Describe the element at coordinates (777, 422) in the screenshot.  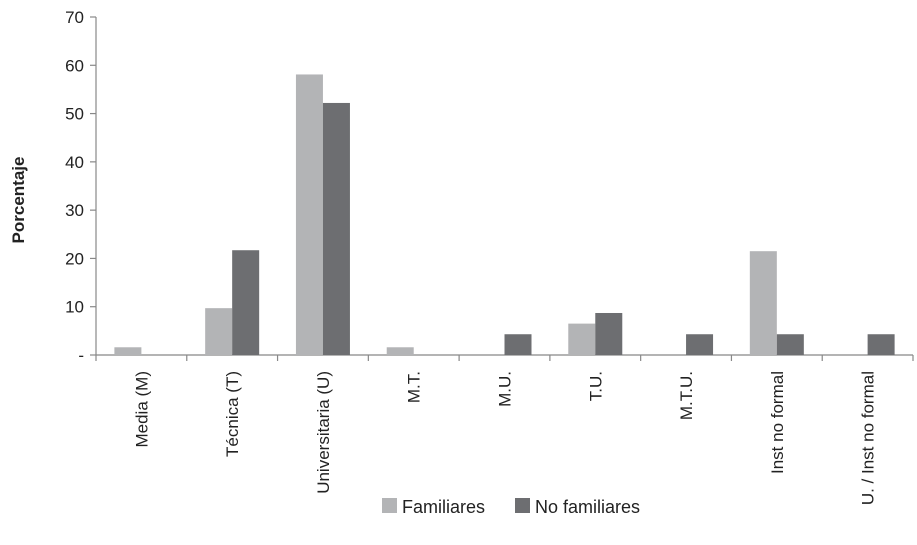
I see `x-category-label: Inst no formal` at that location.